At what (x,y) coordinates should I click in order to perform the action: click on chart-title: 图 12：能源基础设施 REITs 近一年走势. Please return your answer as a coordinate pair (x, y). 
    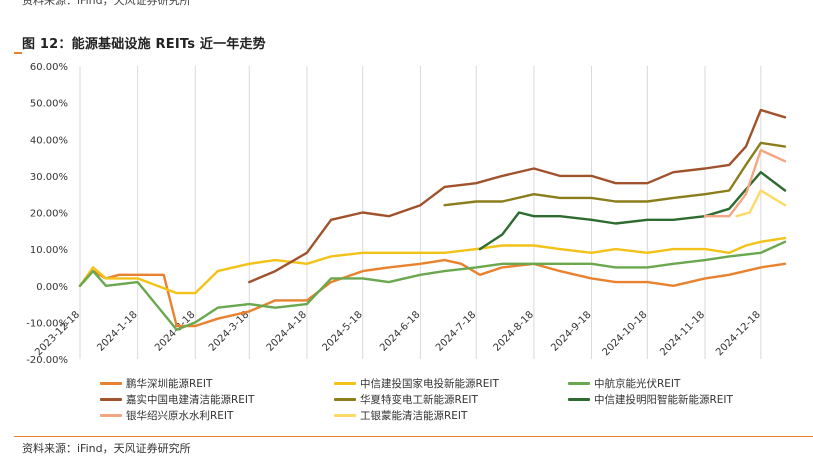
    Looking at the image, I should click on (144, 44).